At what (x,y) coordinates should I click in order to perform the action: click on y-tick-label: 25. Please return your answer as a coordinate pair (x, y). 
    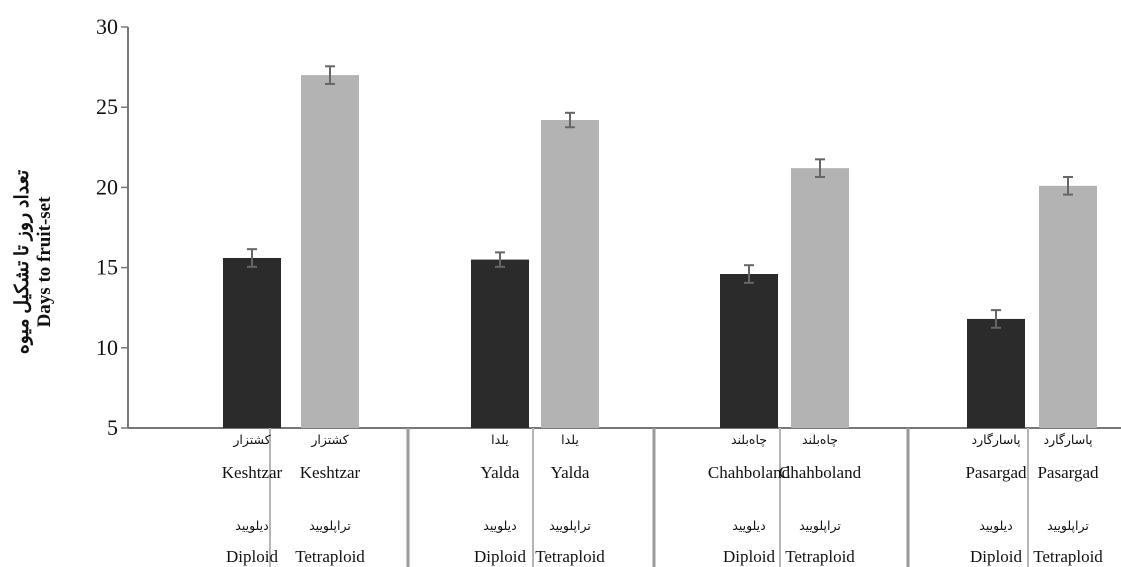
    Looking at the image, I should click on (107, 106).